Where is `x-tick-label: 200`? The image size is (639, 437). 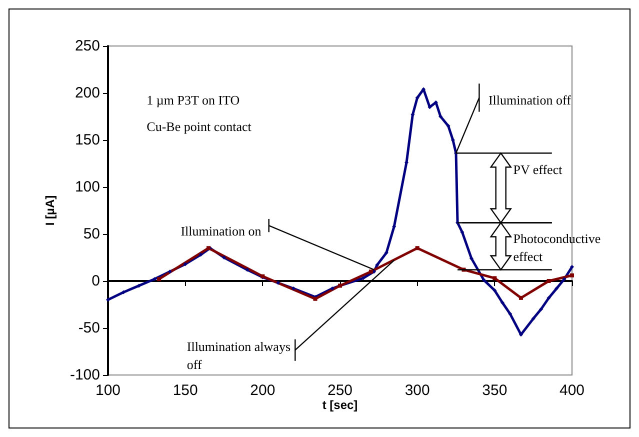 x-tick-label: 200 is located at coordinates (263, 390).